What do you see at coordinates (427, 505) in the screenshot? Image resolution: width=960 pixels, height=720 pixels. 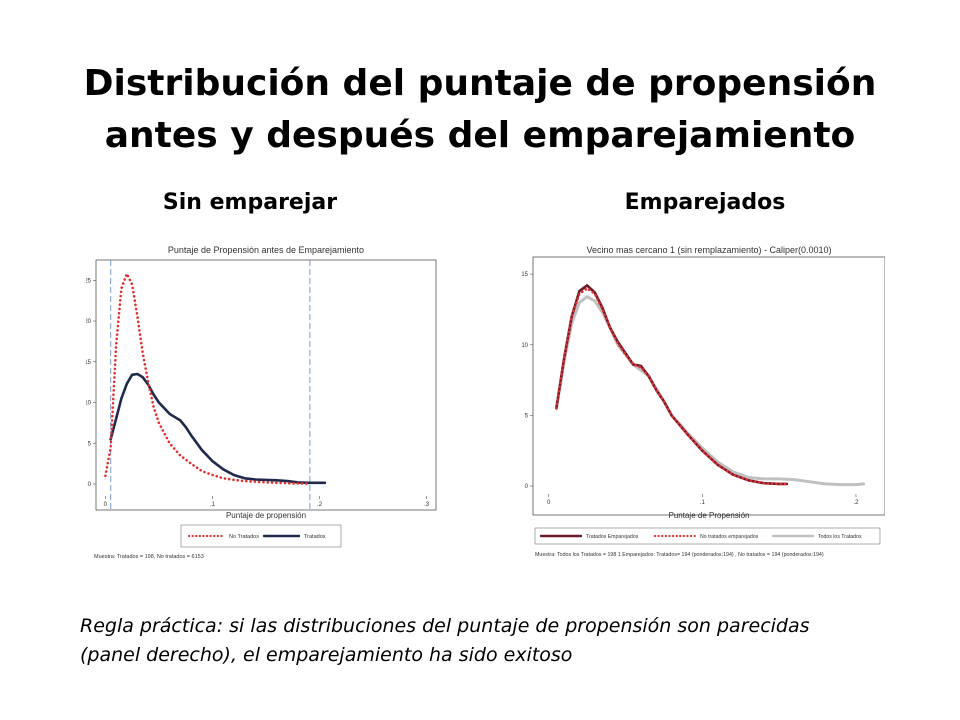 I see `x-tick-label: .3` at bounding box center [427, 505].